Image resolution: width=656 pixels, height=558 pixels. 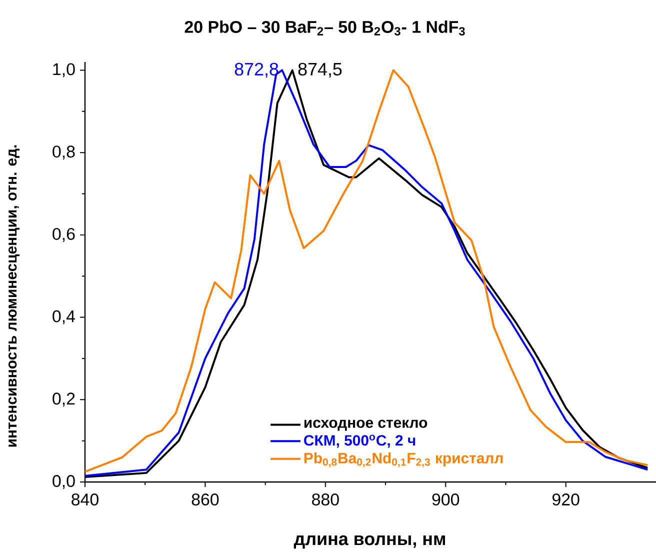 What do you see at coordinates (63, 399) in the screenshot?
I see `y-tick-label: 0,2` at bounding box center [63, 399].